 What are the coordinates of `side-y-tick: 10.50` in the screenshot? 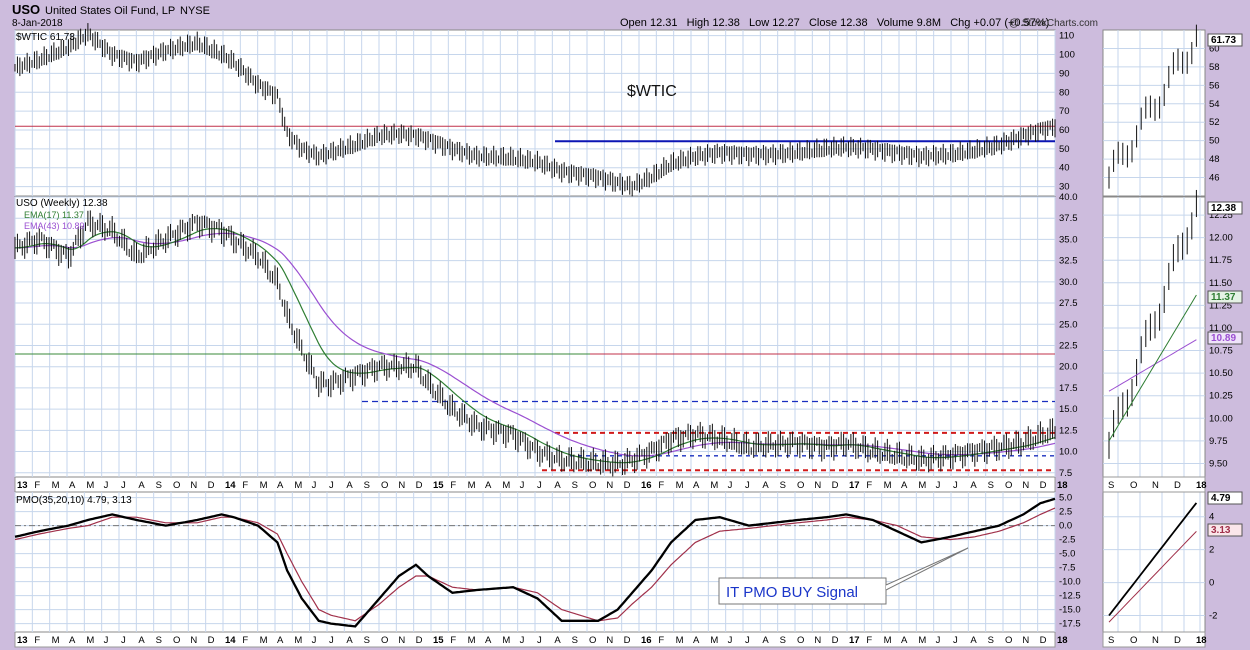 It's located at (1221, 373).